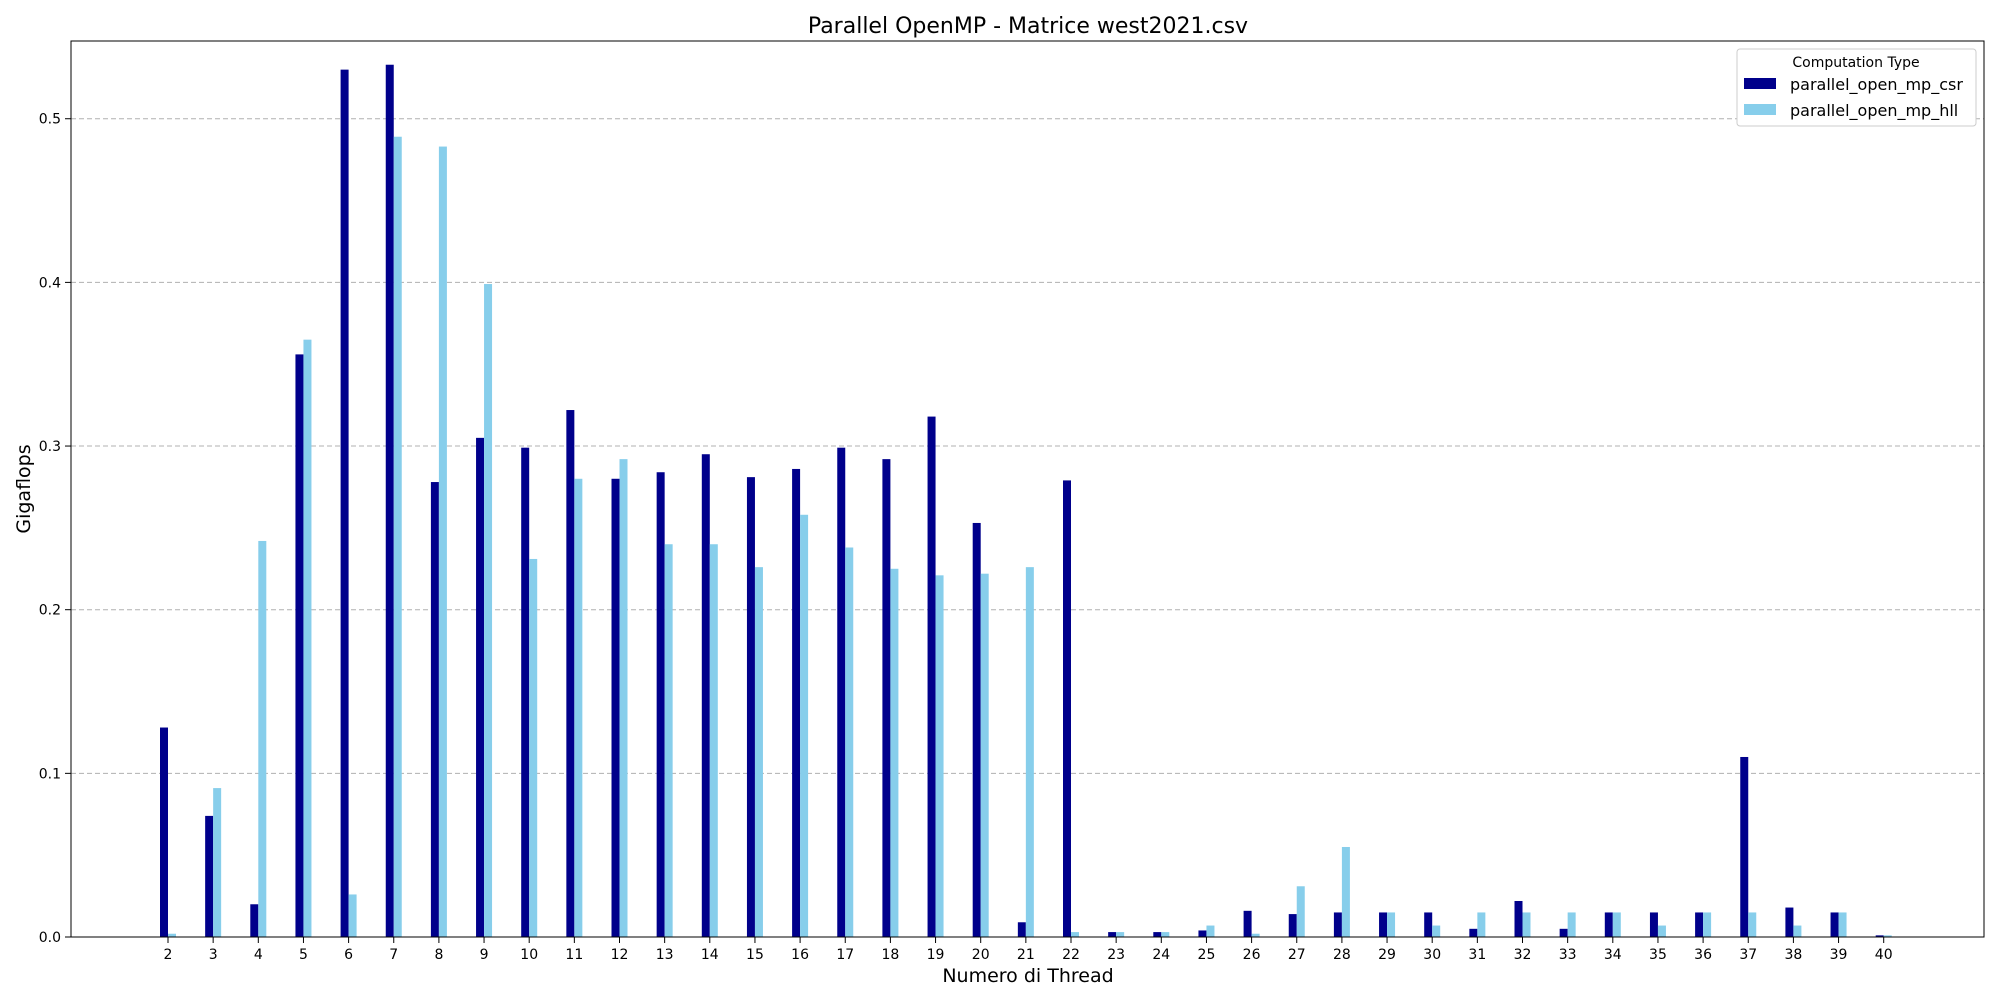 The height and width of the screenshot is (1000, 2000). I want to click on x-tick-label: 26, so click(1252, 955).